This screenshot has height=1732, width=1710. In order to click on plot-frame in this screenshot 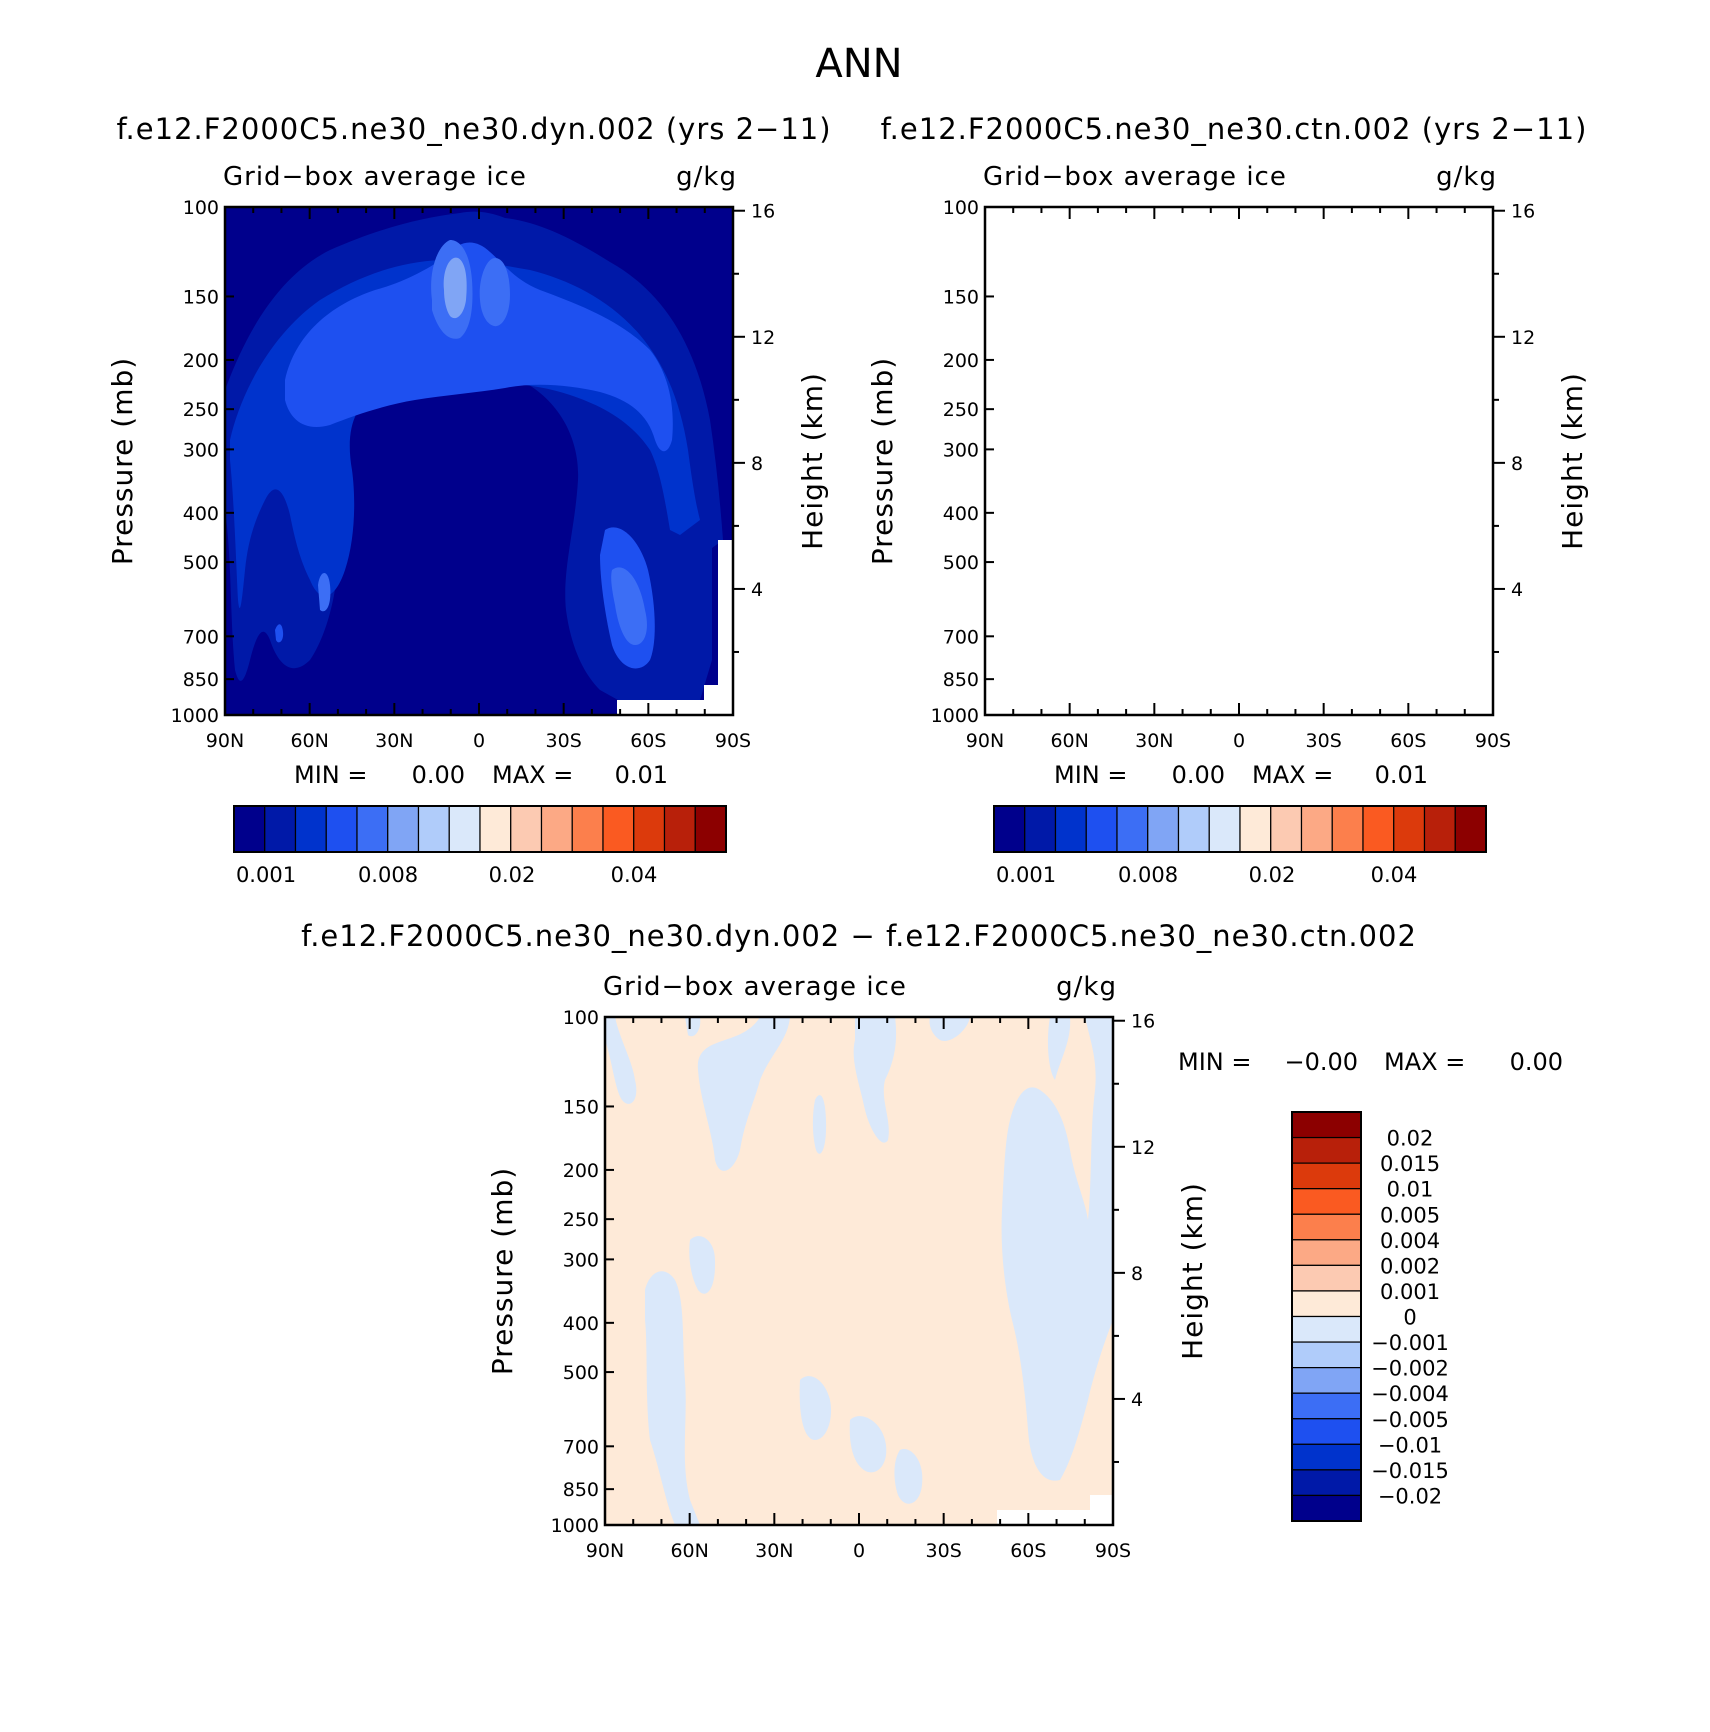, I will do `click(1239, 461)`.